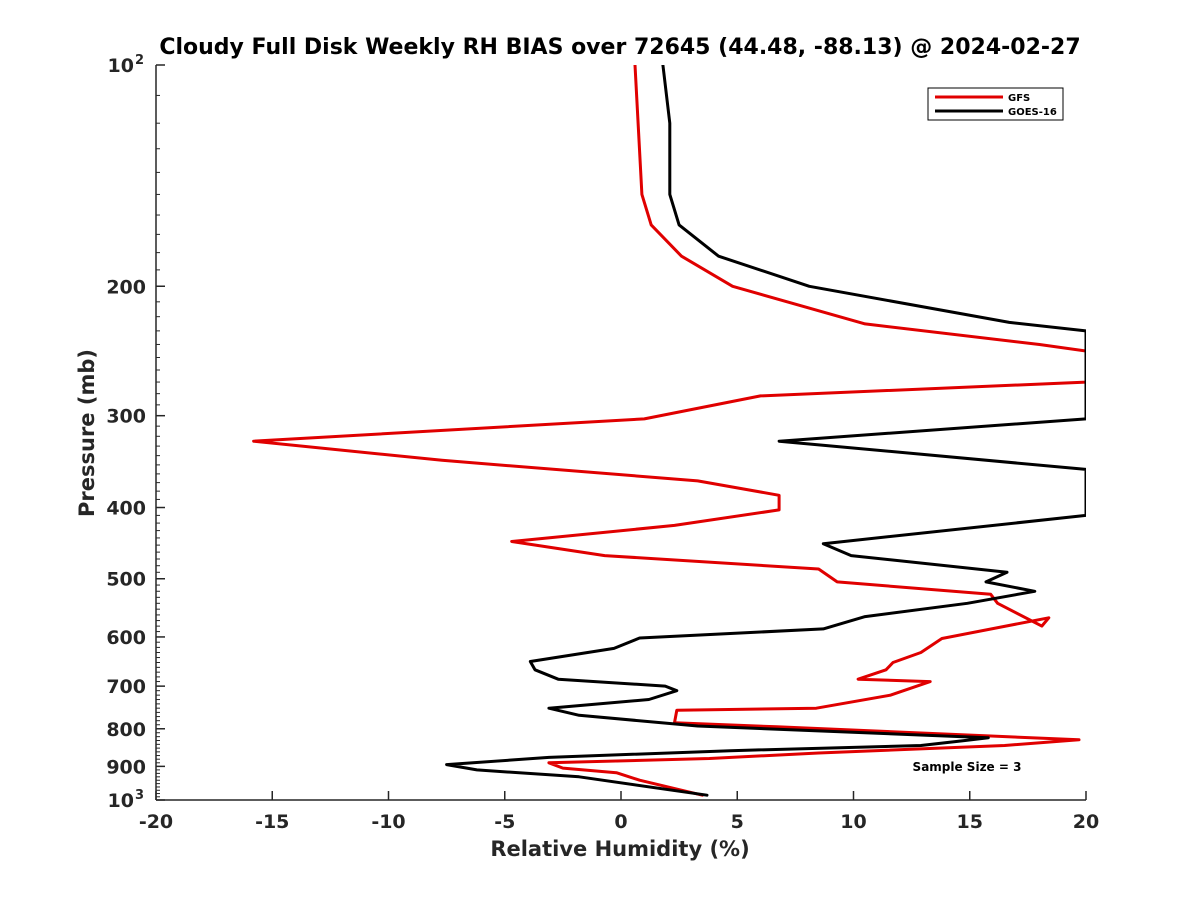  I want to click on x-tick-label: 10, so click(853, 822).